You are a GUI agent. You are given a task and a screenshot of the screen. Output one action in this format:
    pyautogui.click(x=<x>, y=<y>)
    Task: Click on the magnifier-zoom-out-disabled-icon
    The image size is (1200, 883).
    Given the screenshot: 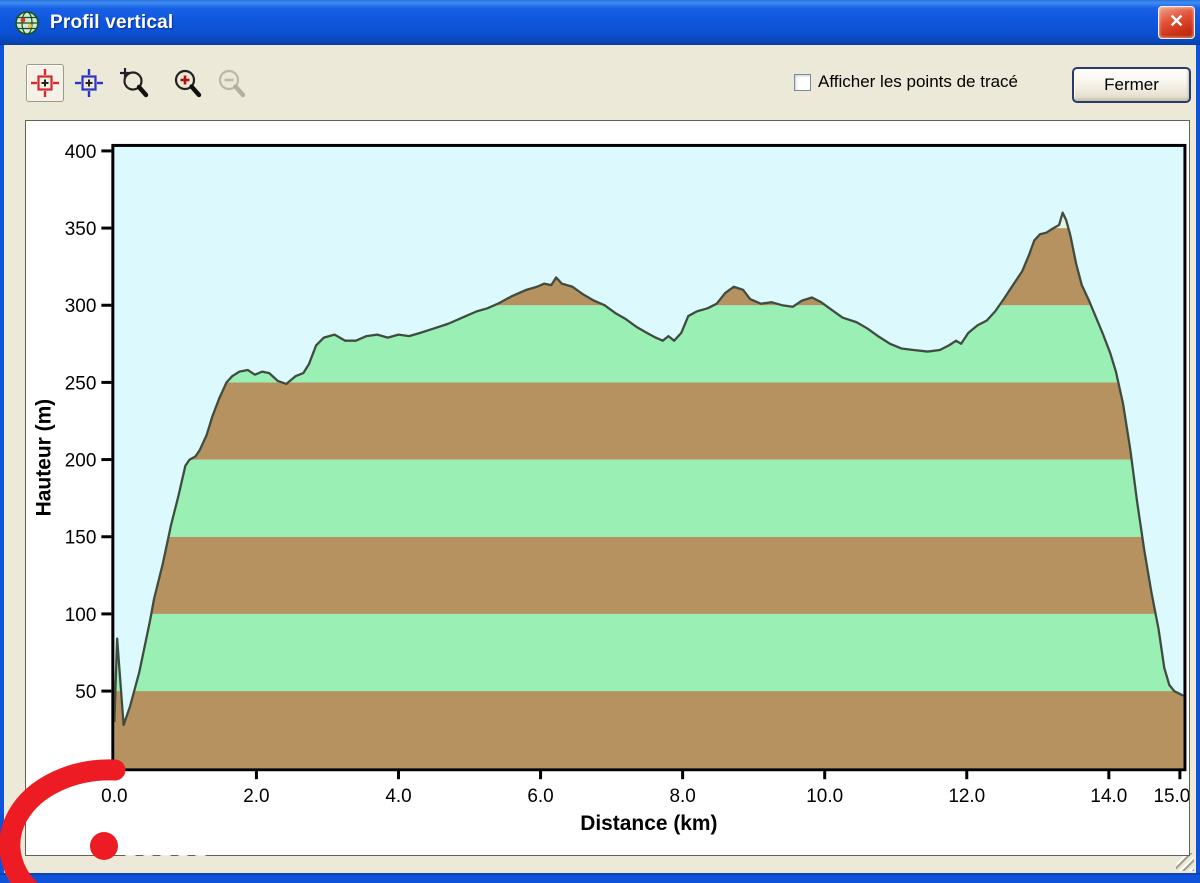 What is the action you would take?
    pyautogui.click(x=232, y=83)
    